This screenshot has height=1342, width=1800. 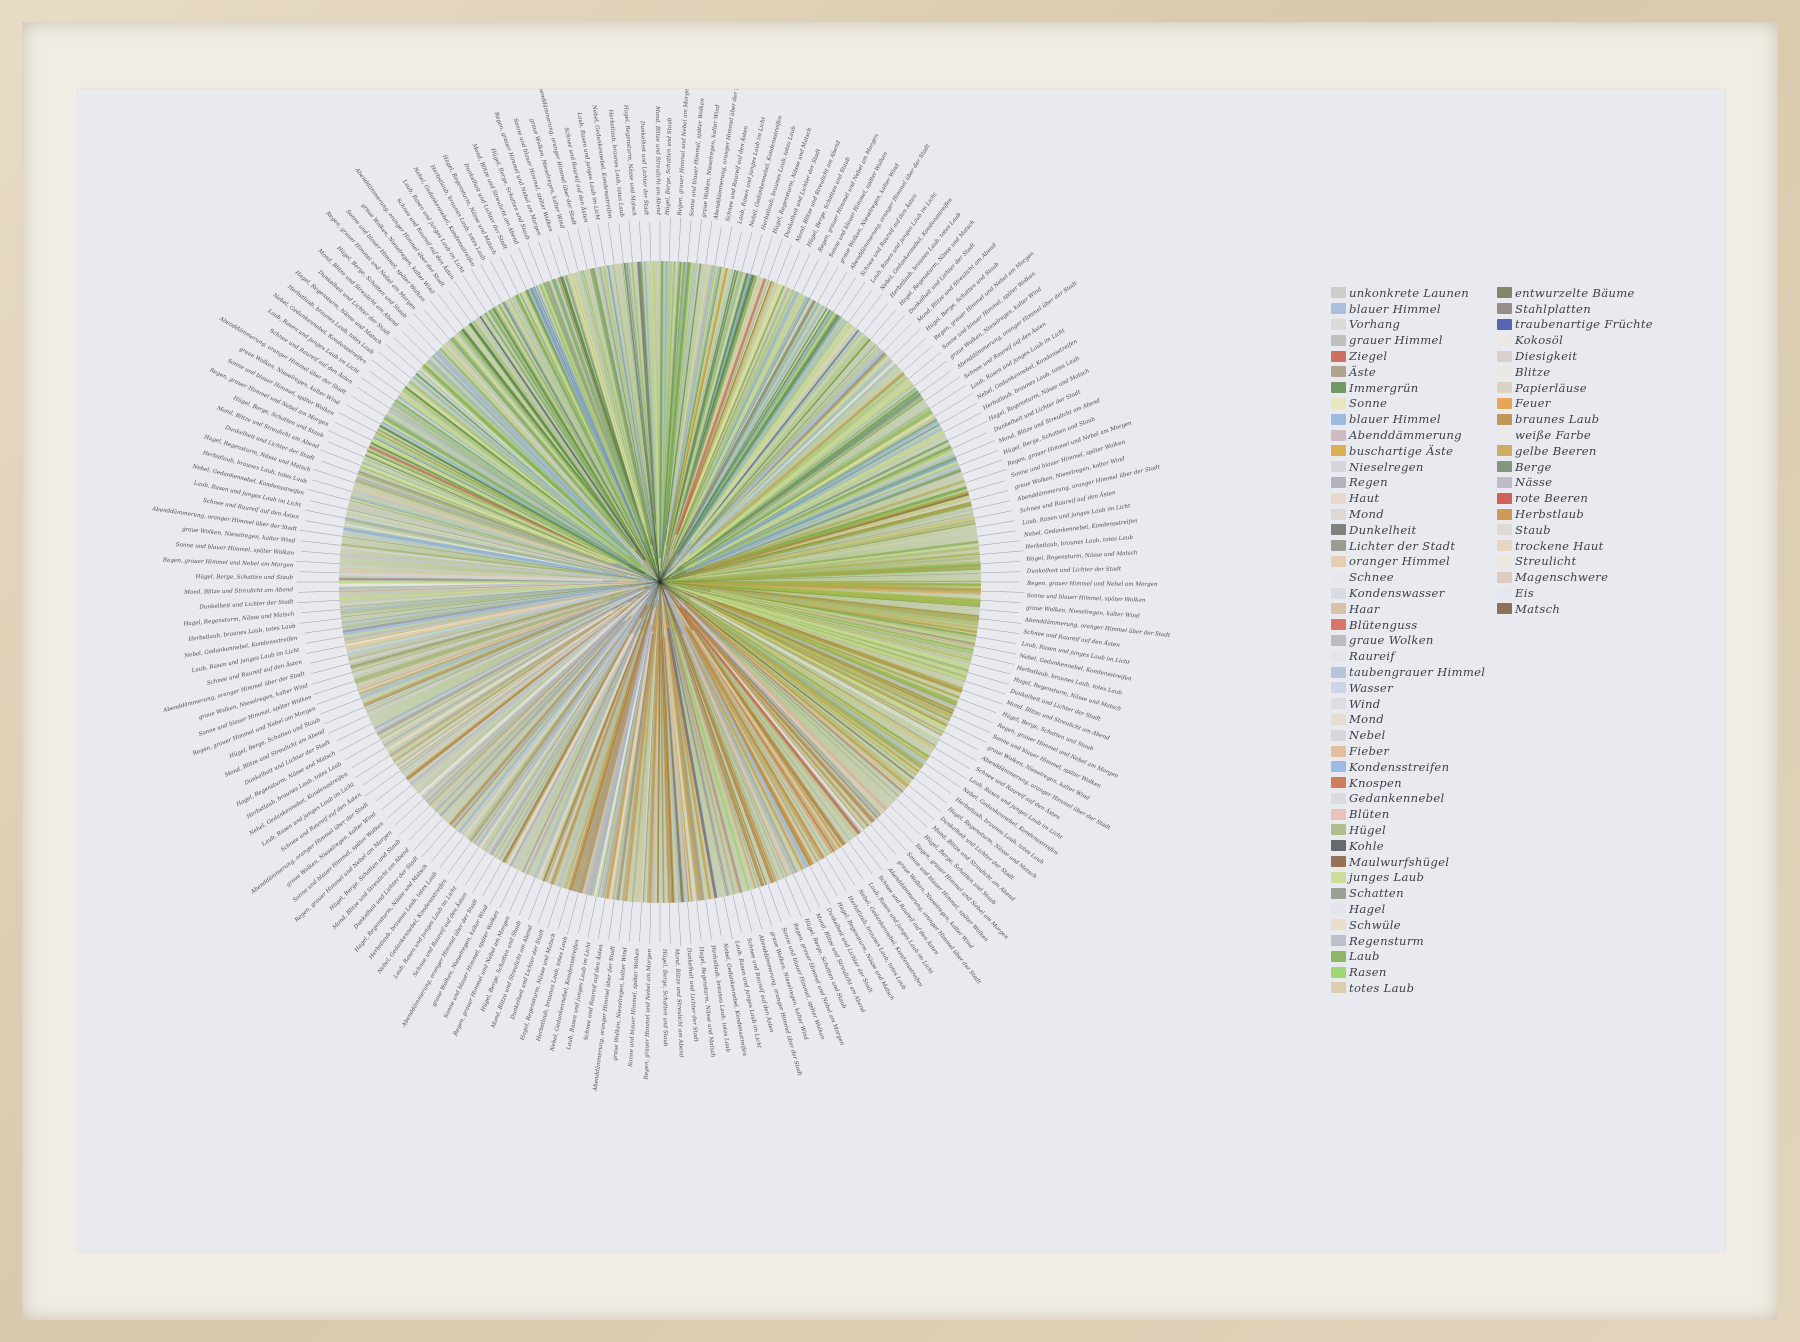 What do you see at coordinates (1079, 543) in the screenshot?
I see `ring-note: Herbstlaub, braunes Laub, totes Laub` at bounding box center [1079, 543].